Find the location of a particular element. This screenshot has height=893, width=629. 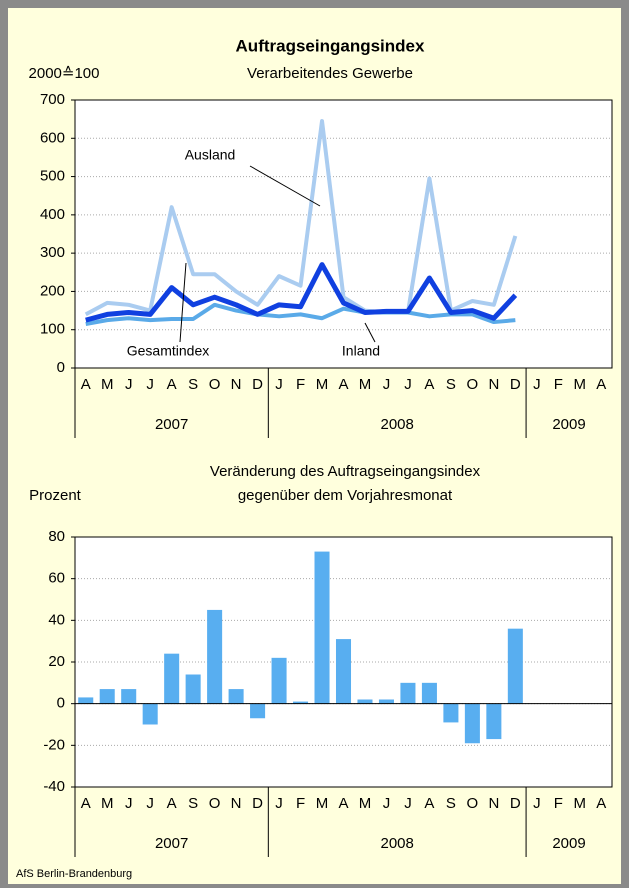

y-tick-label: 600 is located at coordinates (52, 137).